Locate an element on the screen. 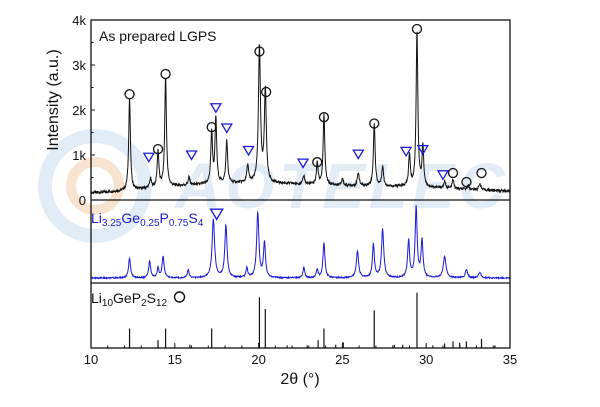 The image size is (600, 407). label-text: P is located at coordinates (164, 218).